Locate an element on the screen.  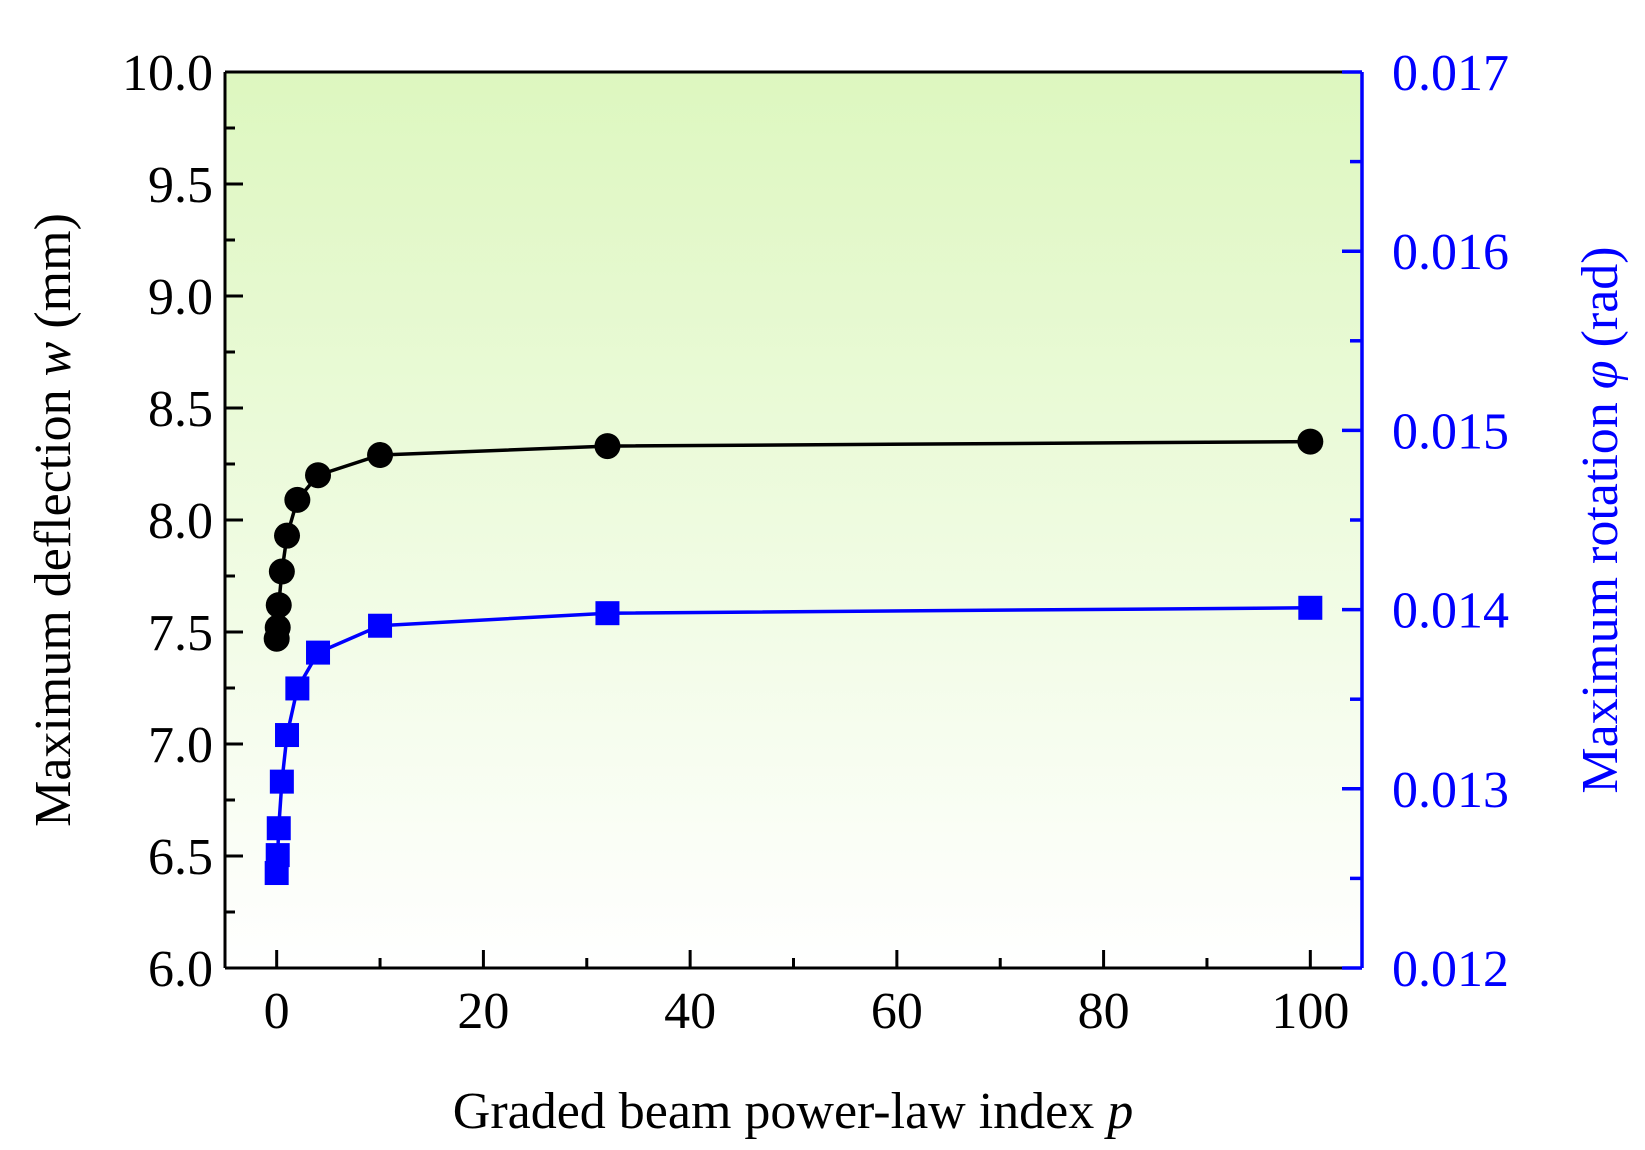
x-axis-title: Graded beam power-law index p is located at coordinates (793, 1111).